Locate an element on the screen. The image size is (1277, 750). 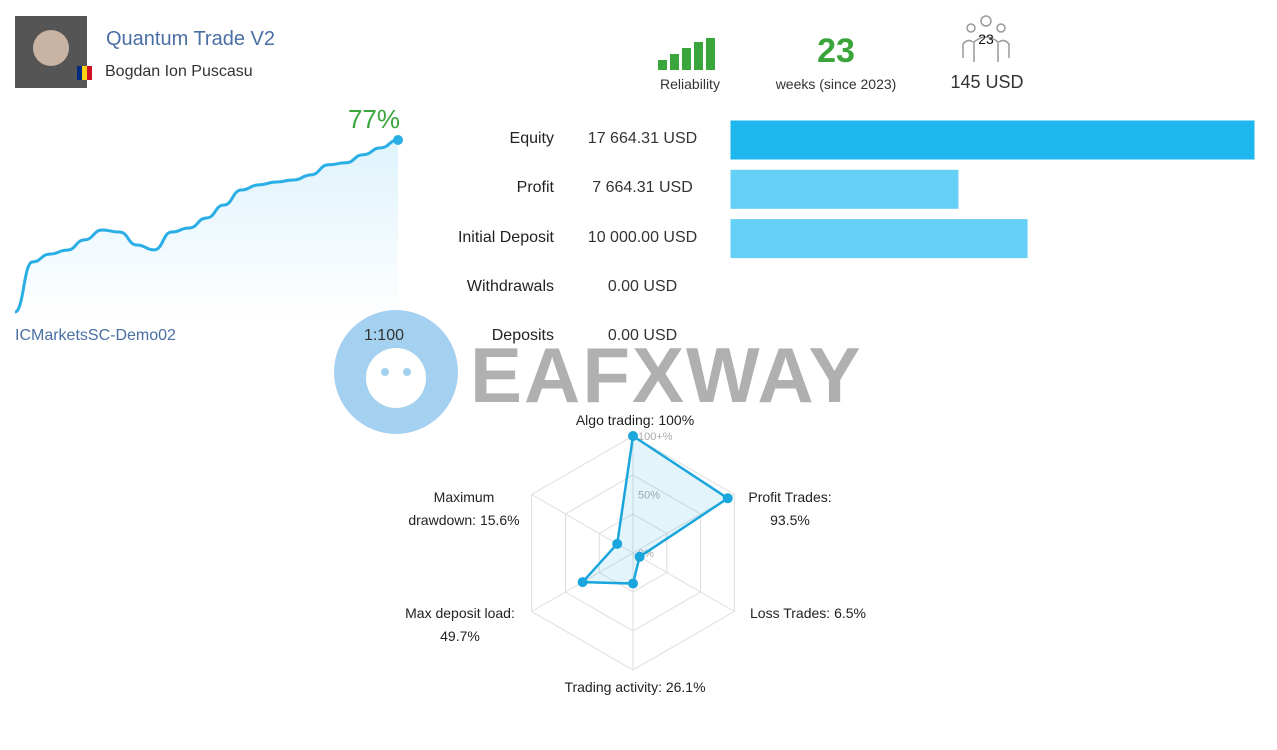
radar-value-label: 26.1% is located at coordinates (685, 687).